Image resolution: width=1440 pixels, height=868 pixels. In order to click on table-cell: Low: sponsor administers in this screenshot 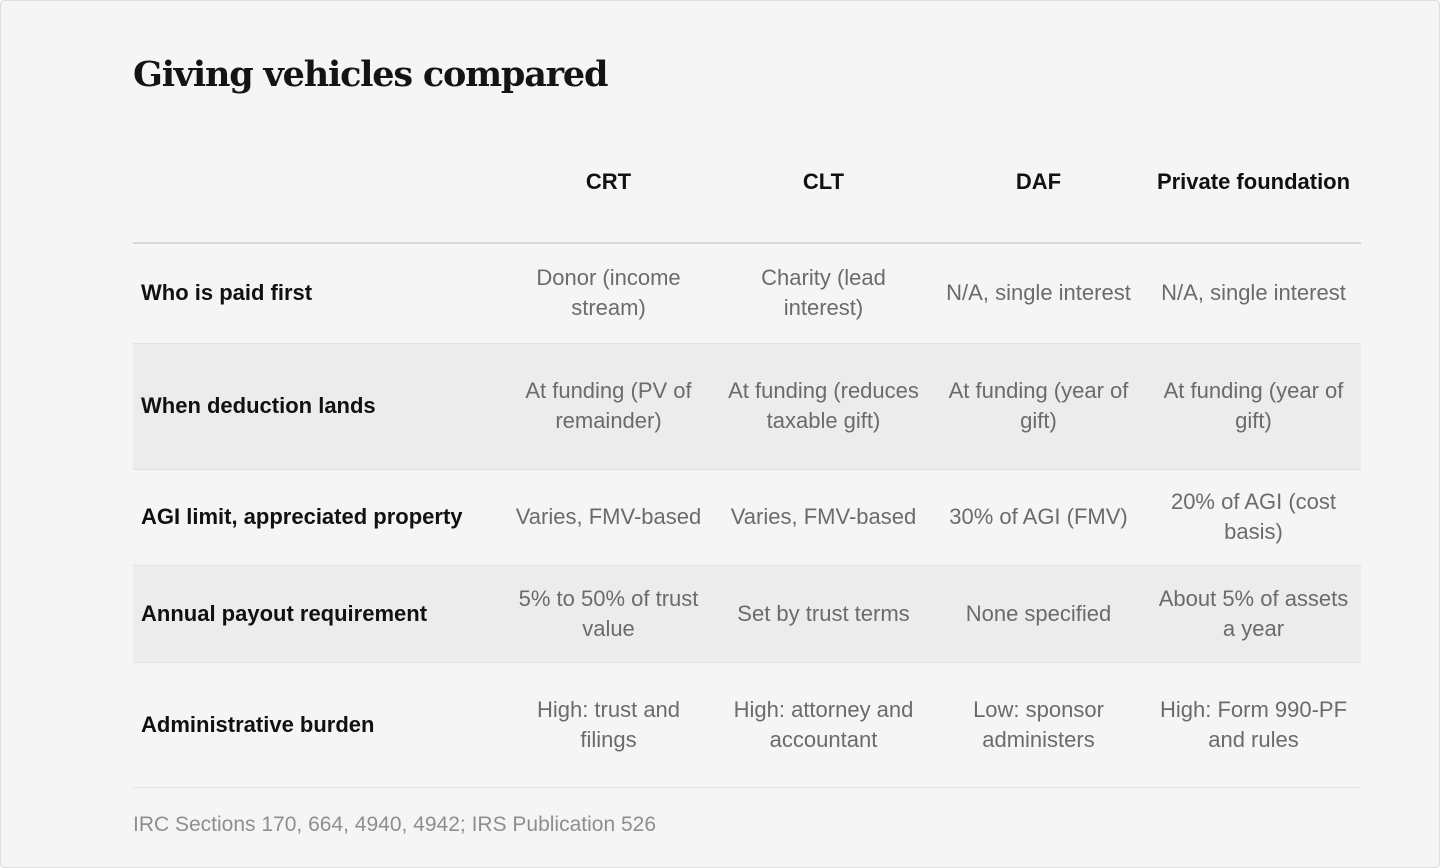, I will do `click(1038, 724)`.